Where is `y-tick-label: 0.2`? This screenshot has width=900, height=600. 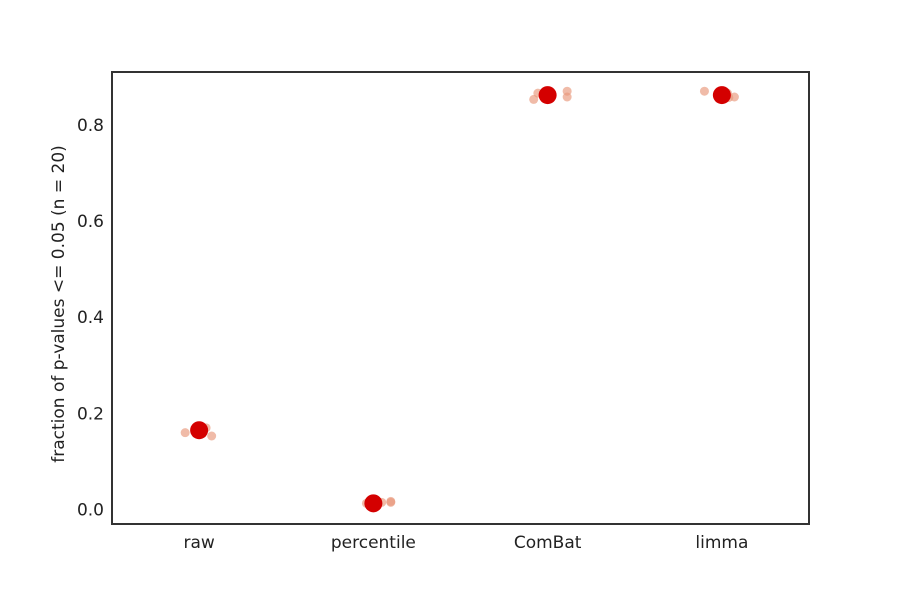
y-tick-label: 0.2 is located at coordinates (90, 414).